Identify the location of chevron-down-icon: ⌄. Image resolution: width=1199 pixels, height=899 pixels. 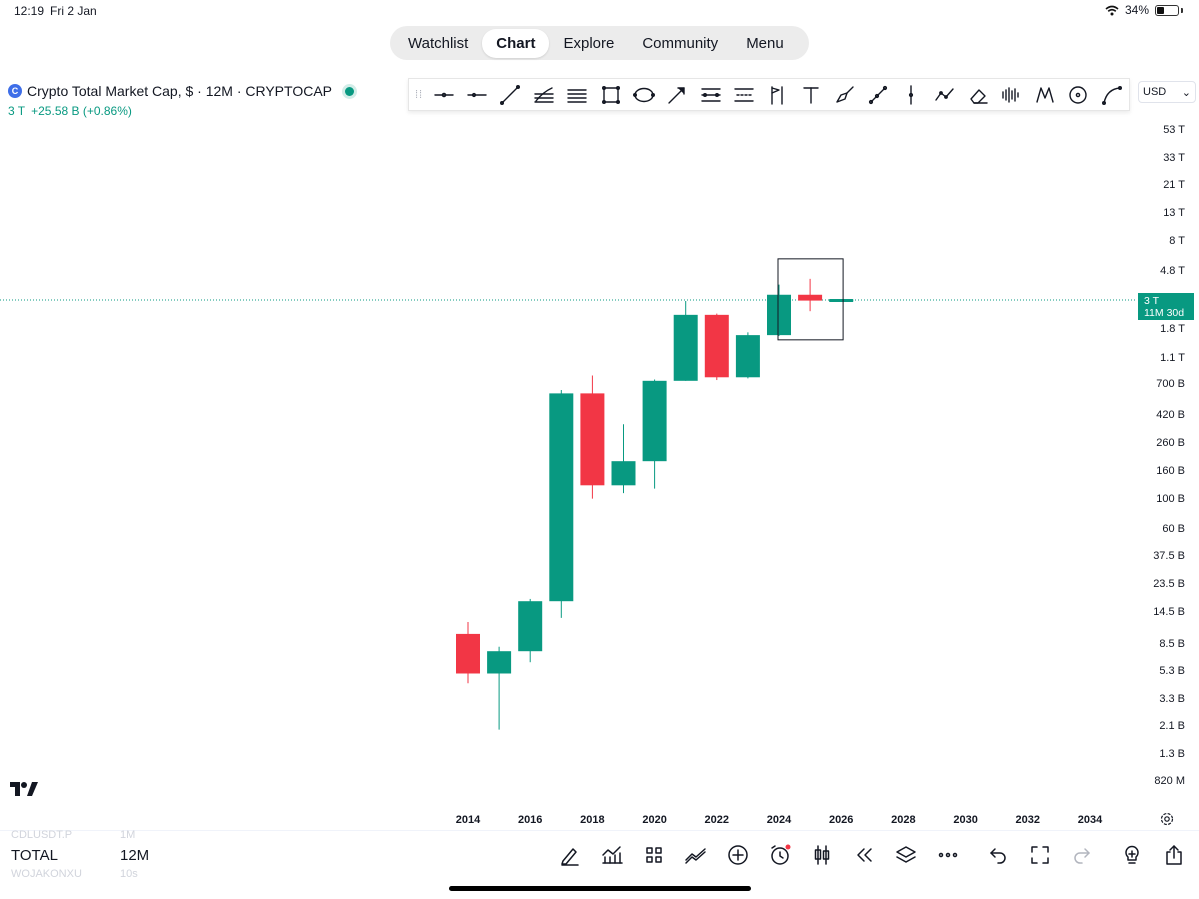
(1186, 92).